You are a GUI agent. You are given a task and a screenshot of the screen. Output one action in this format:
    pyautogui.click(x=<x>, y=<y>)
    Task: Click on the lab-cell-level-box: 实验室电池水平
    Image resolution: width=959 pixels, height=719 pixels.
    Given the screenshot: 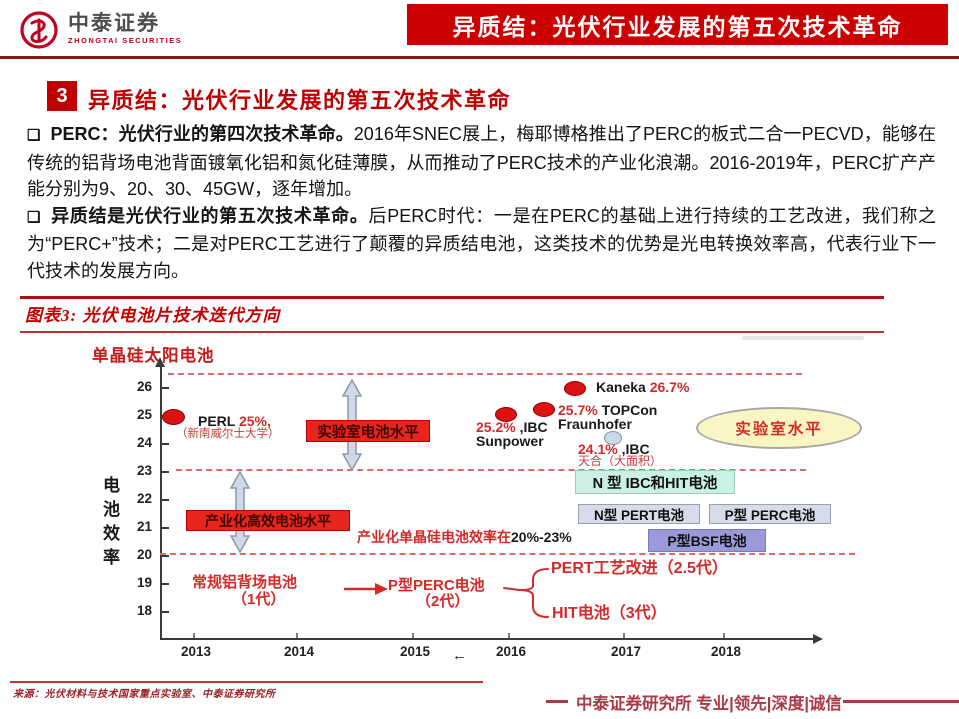 What is the action you would take?
    pyautogui.click(x=368, y=431)
    